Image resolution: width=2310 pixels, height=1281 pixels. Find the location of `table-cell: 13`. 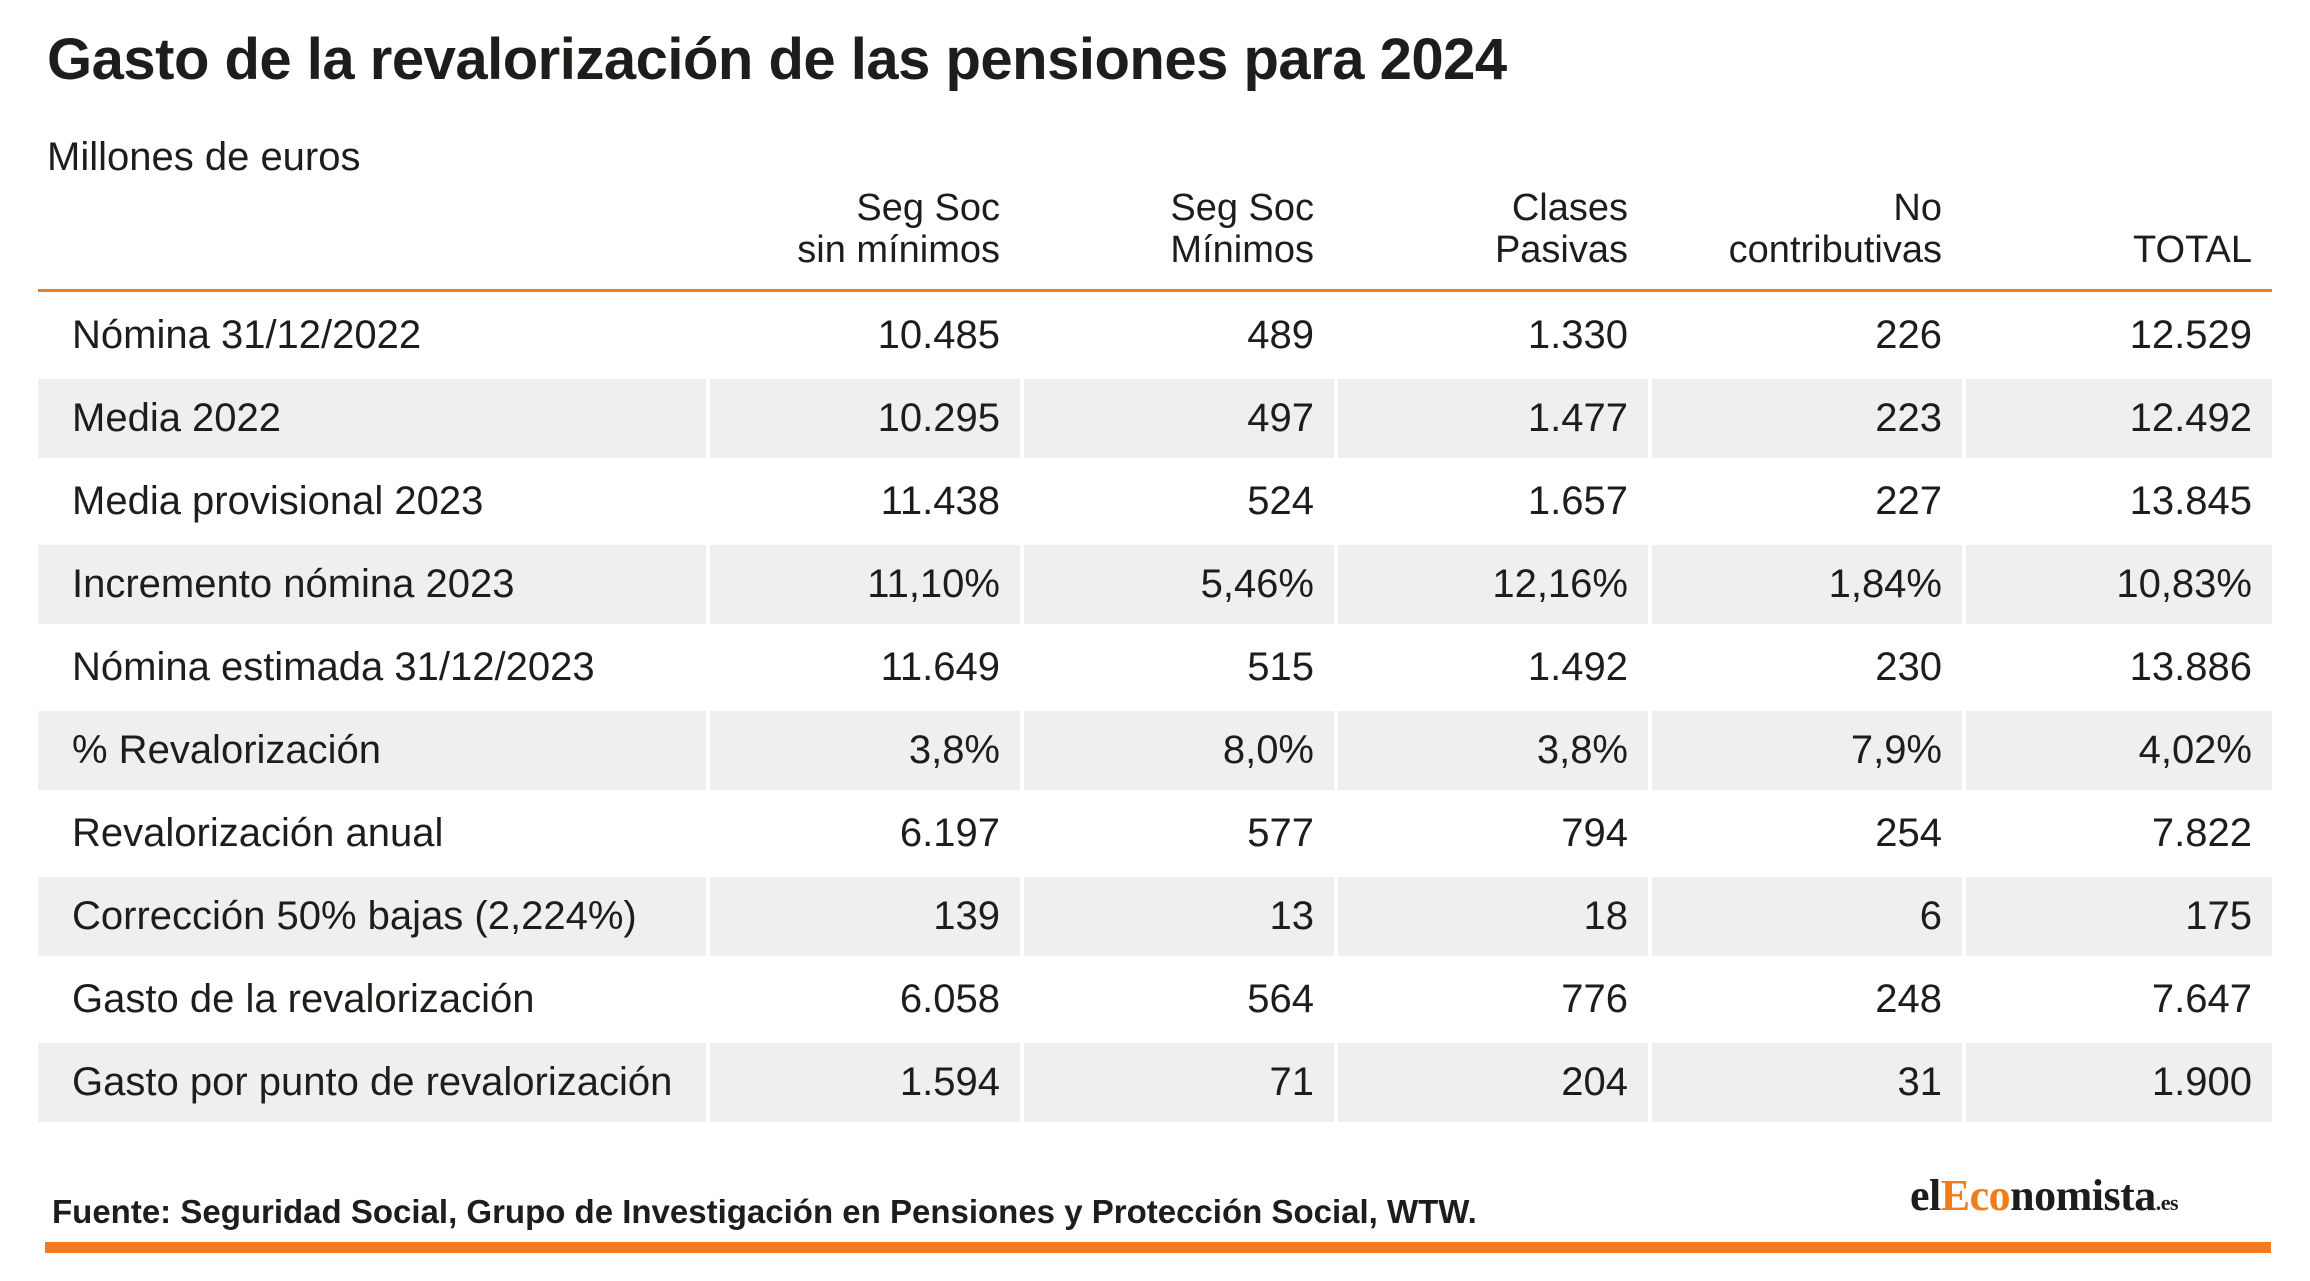

table-cell: 13 is located at coordinates (1177, 914).